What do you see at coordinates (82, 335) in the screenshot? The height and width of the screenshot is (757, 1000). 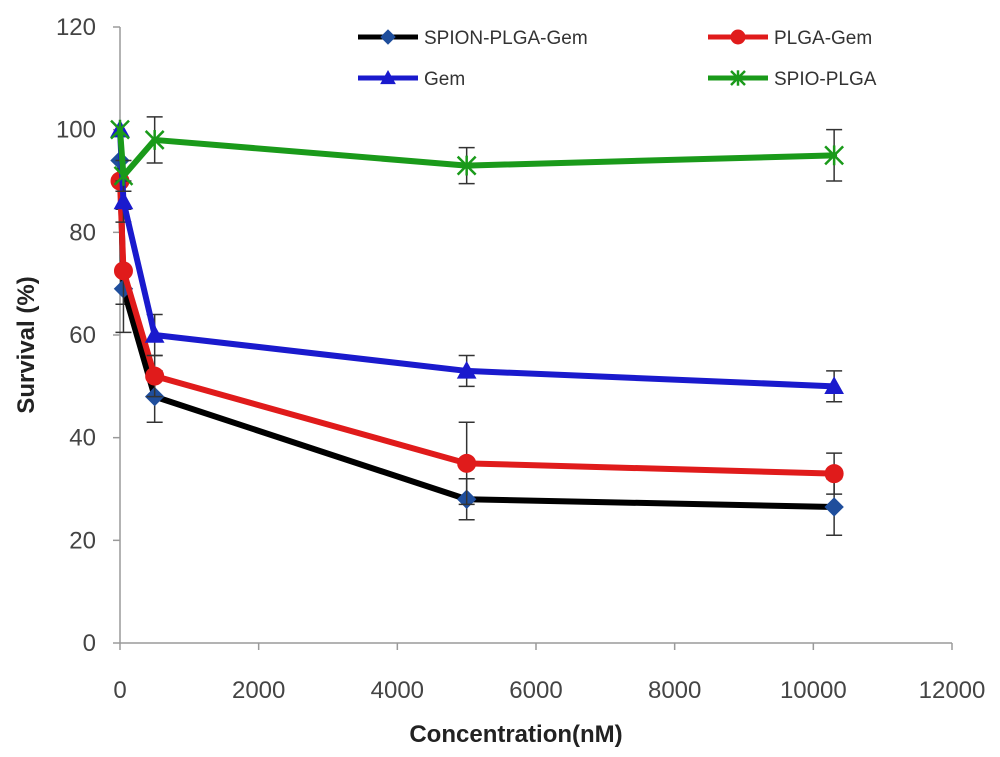 I see `y-tick-label: 60` at bounding box center [82, 335].